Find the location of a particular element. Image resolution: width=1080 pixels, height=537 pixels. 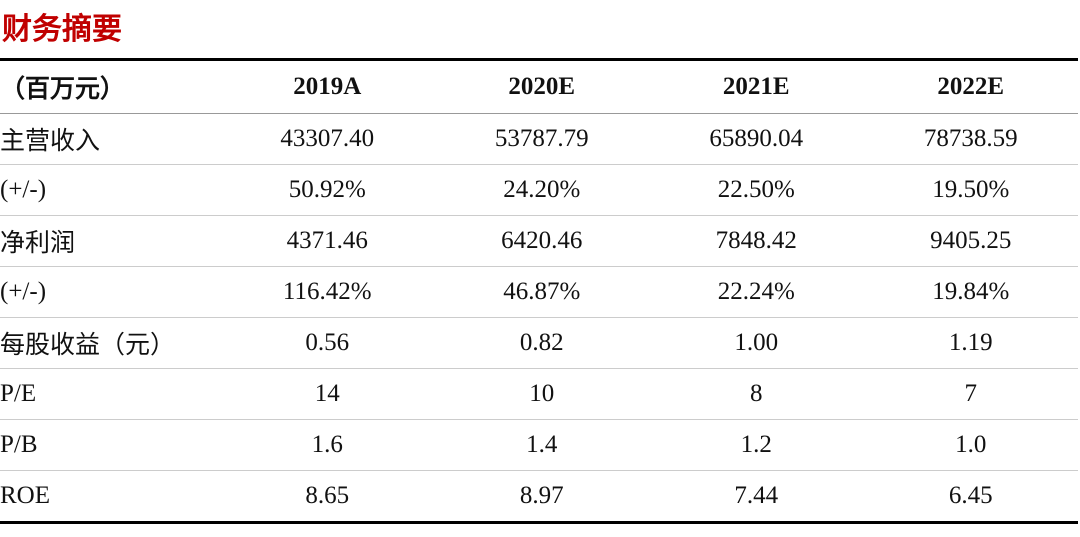

value-cell: 10 is located at coordinates (541, 394).